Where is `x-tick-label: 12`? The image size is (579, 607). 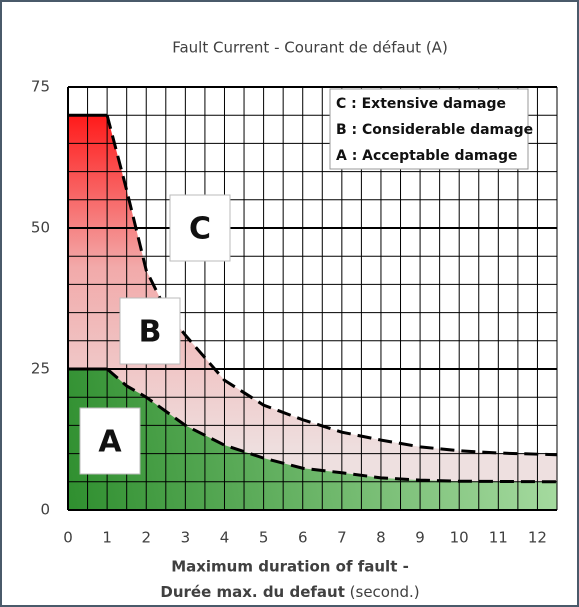 x-tick-label: 12 is located at coordinates (537, 538).